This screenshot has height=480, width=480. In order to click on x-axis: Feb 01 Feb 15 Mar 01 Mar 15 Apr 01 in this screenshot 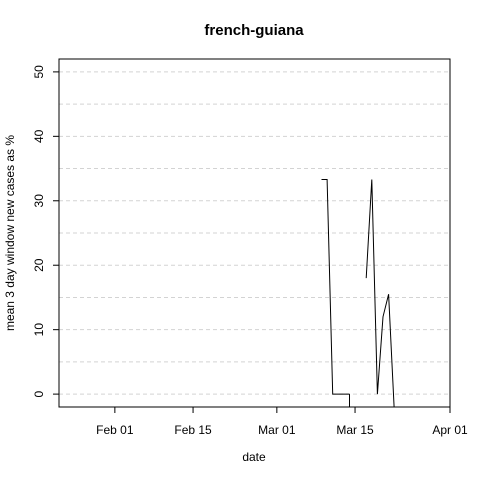, I will do `click(282, 422)`.